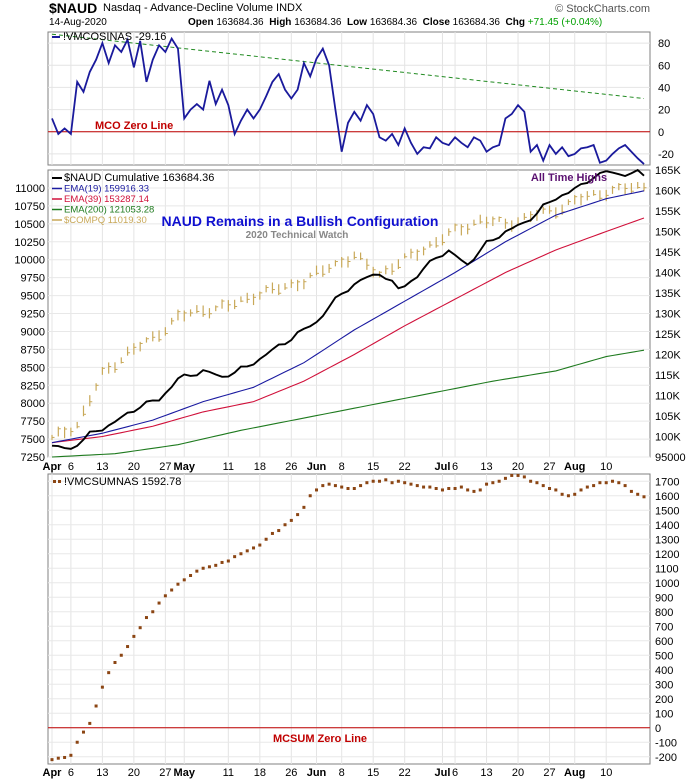  What do you see at coordinates (373, 467) in the screenshot?
I see `middle-x-axis-tick-label: 15` at bounding box center [373, 467].